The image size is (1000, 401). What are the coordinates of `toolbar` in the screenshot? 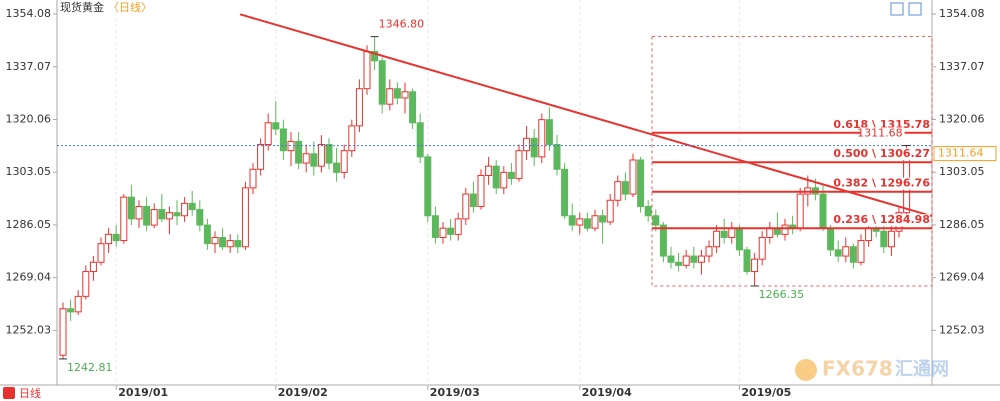 It's located at (906, 9).